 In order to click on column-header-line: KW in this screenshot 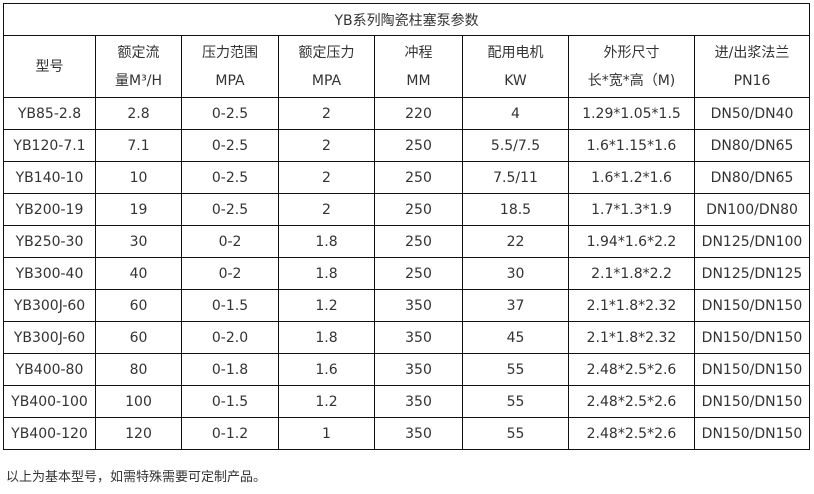, I will do `click(515, 80)`.